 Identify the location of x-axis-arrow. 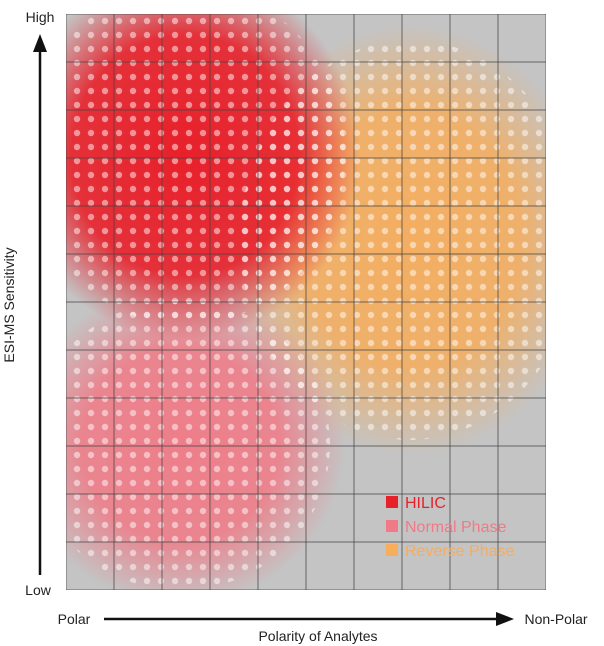
(309, 619).